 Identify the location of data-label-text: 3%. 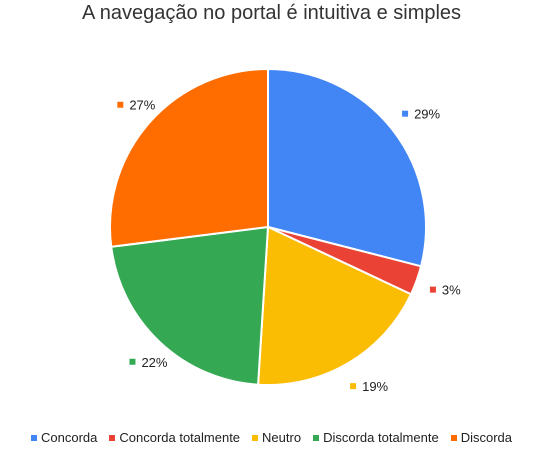
(451, 290).